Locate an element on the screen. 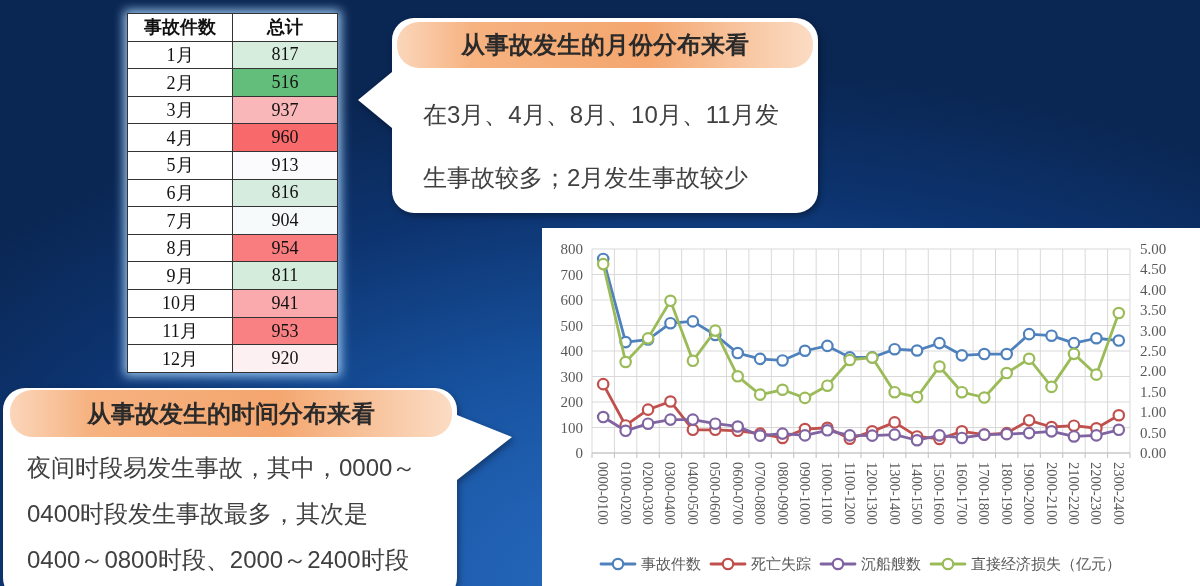  y-axis-title: 事故件数 is located at coordinates (180, 27).